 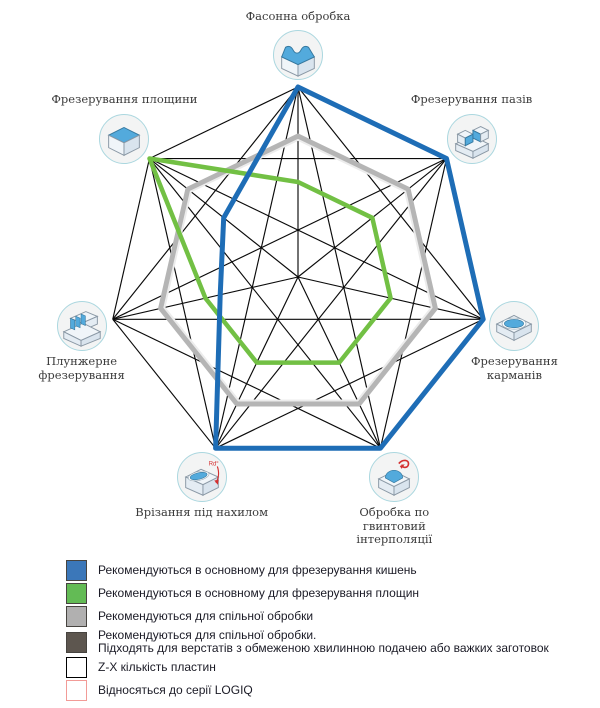 What do you see at coordinates (326, 616) in the screenshot?
I see `legend-item: Рекомендуються для спільної обробки` at bounding box center [326, 616].